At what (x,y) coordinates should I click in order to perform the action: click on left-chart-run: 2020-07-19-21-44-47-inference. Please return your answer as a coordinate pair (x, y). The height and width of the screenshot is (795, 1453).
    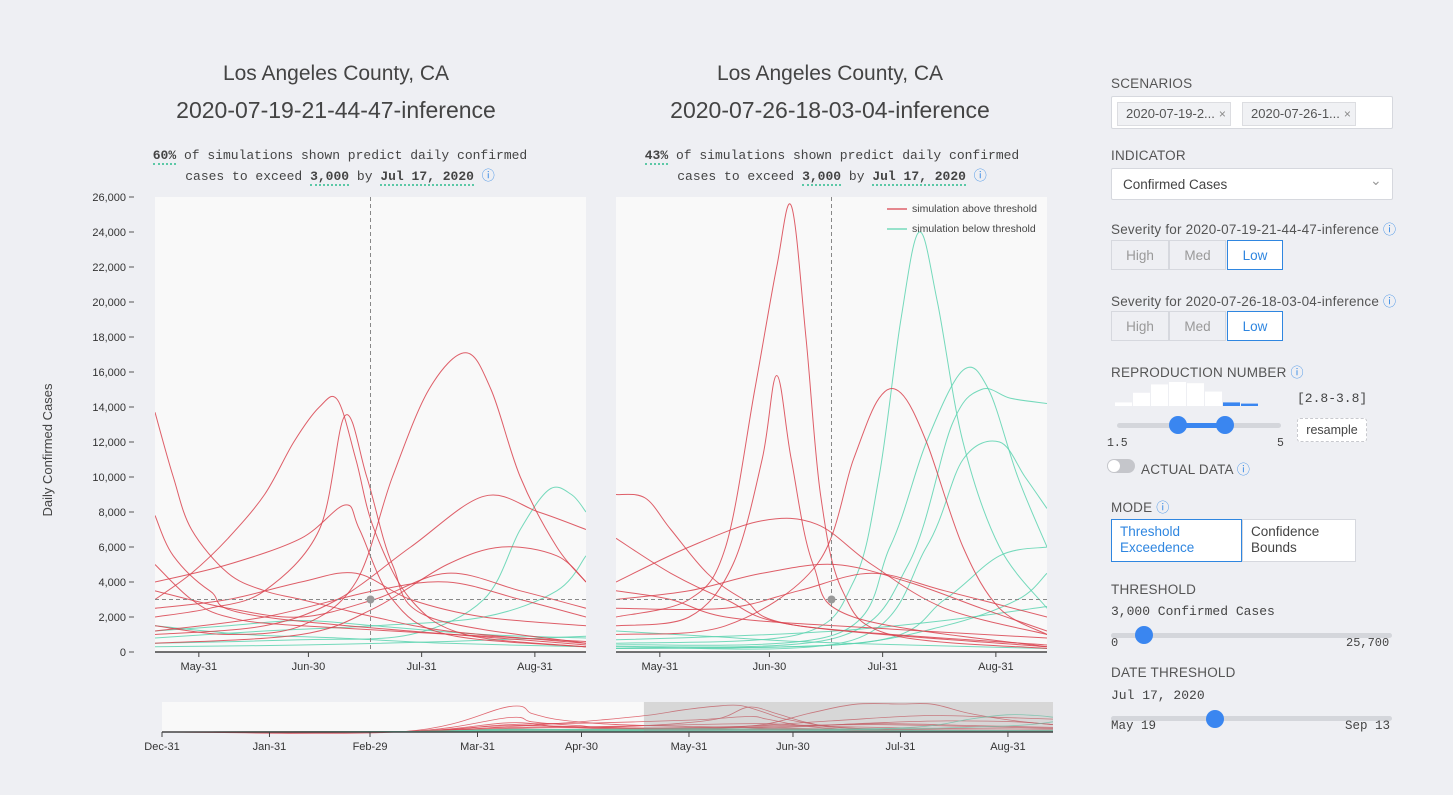
    Looking at the image, I should click on (336, 110).